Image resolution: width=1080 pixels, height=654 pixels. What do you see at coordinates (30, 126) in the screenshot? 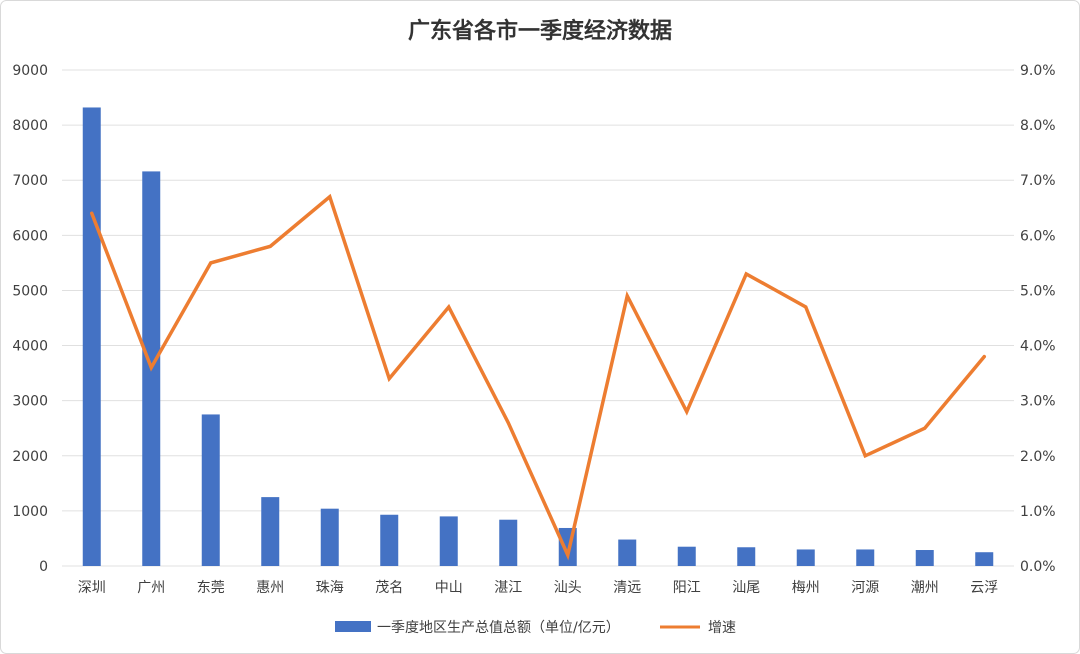
I see `left-tick-label: 8000` at bounding box center [30, 126].